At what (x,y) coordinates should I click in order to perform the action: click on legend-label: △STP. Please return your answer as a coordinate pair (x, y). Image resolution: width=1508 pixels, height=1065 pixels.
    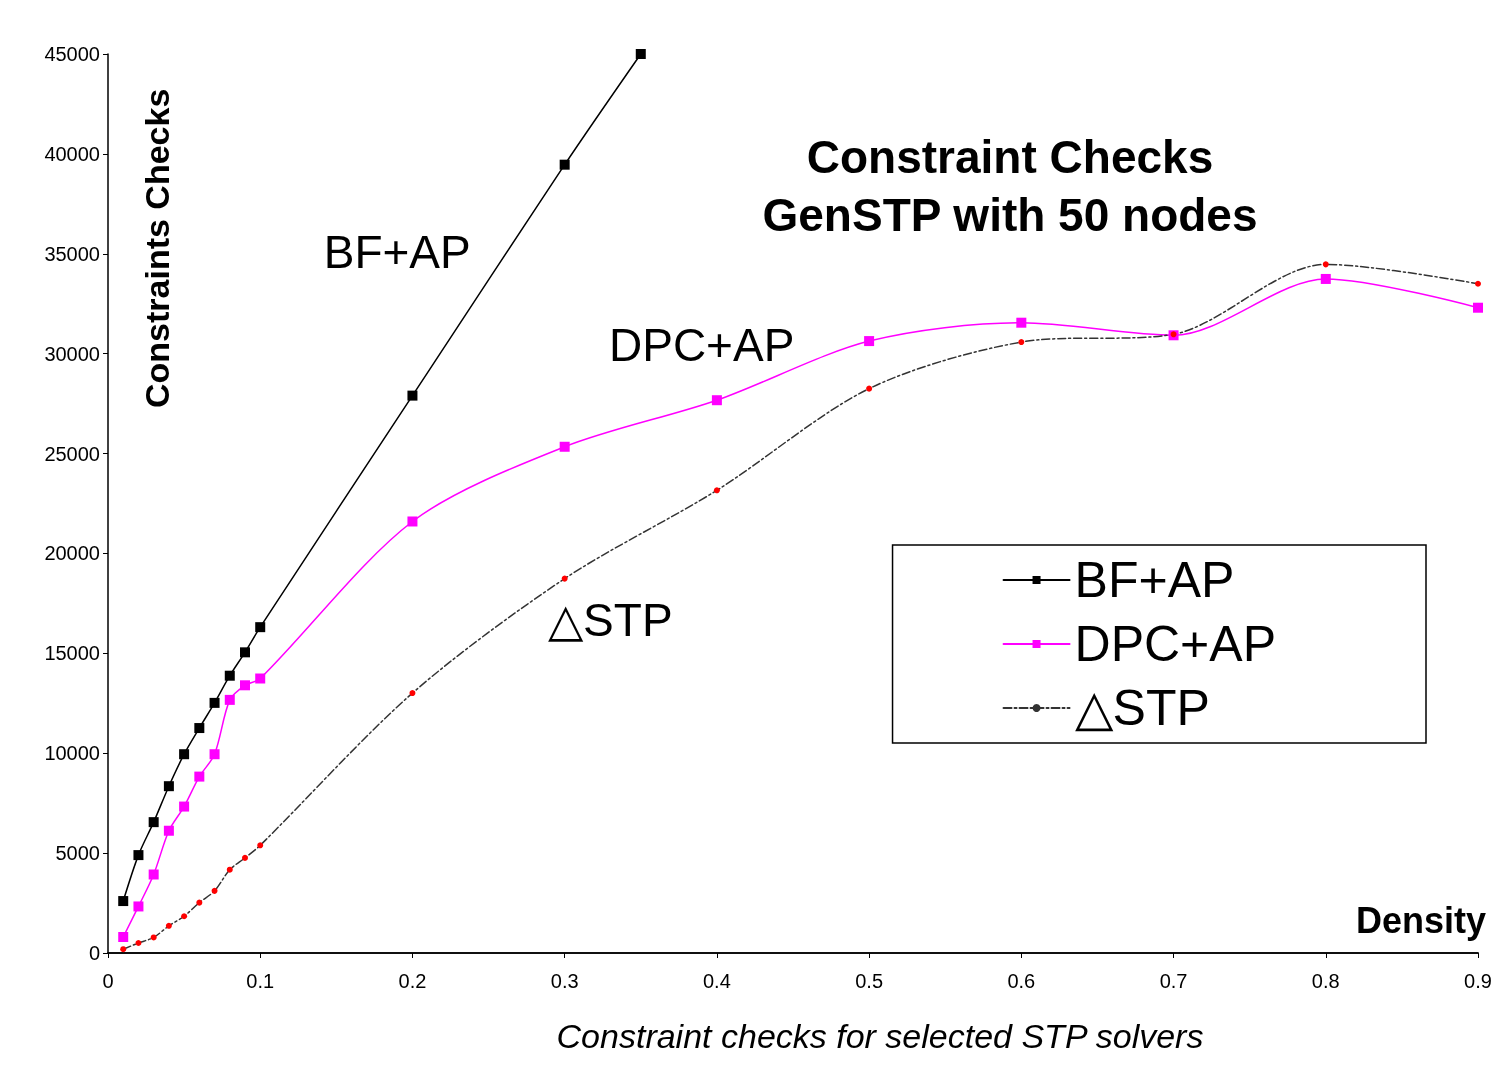
    Looking at the image, I should click on (1142, 708).